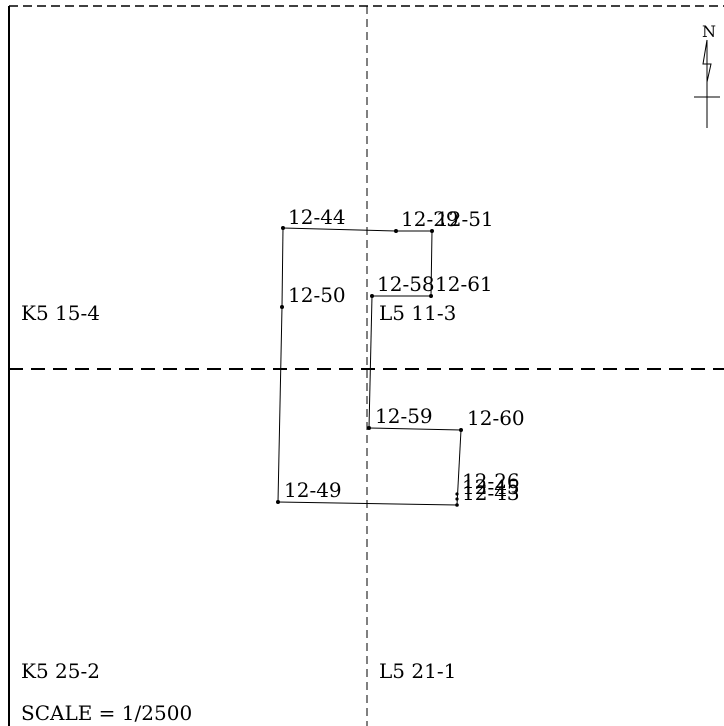 This screenshot has width=724, height=726. Describe the element at coordinates (496, 418) in the screenshot. I see `point-label-12-60: 12-60` at that location.